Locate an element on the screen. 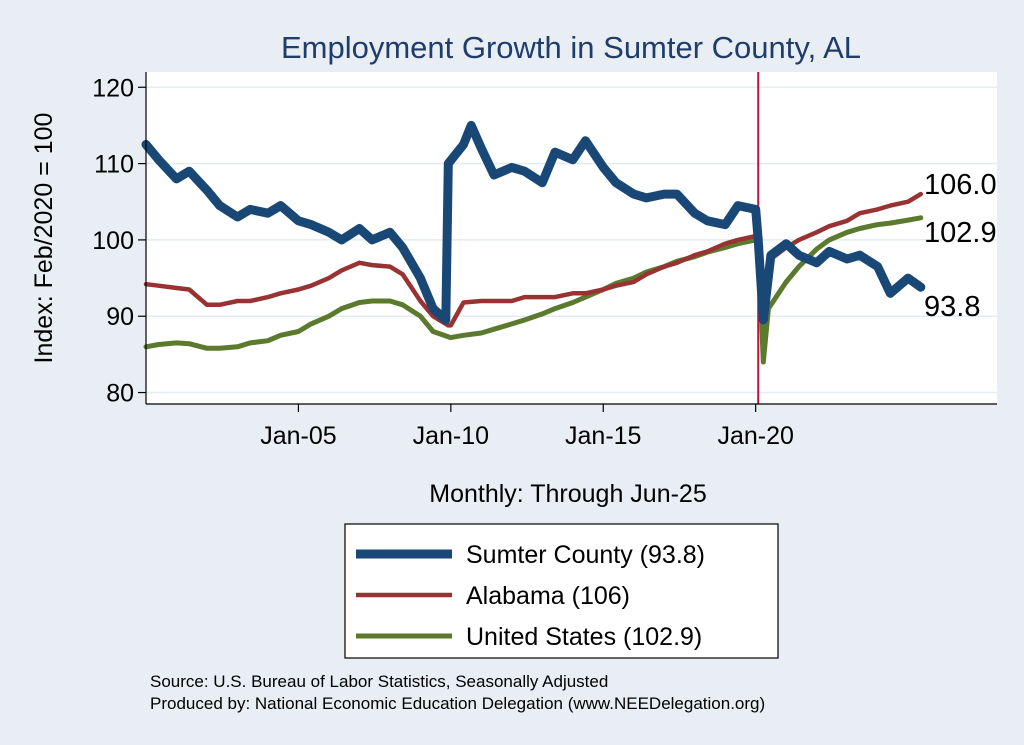  y-axis-title: Index: Feb/2020 = 100 is located at coordinates (44, 238).